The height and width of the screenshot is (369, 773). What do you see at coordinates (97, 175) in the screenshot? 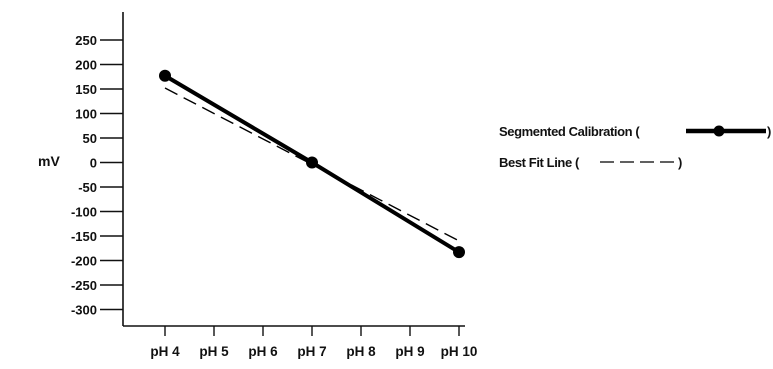
I see `y-axis-ticks: 250 200 150 100 50 0 -50 -100 -150 -200 -250 -300` at bounding box center [97, 175].